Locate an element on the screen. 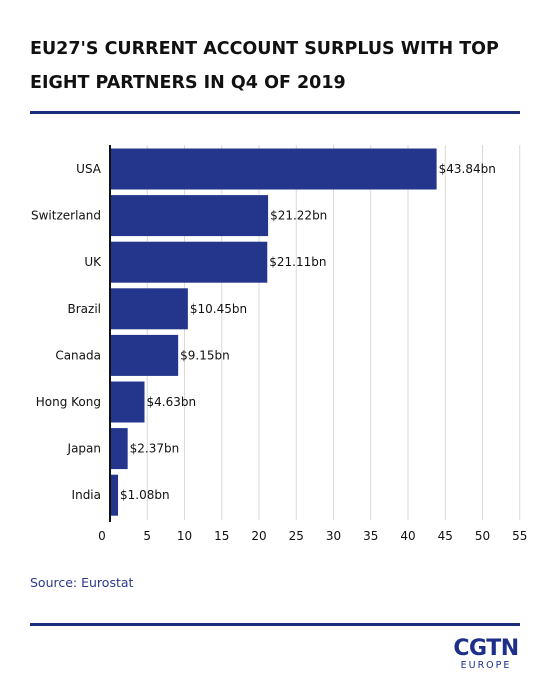  x-tick-label: 10 is located at coordinates (184, 536).